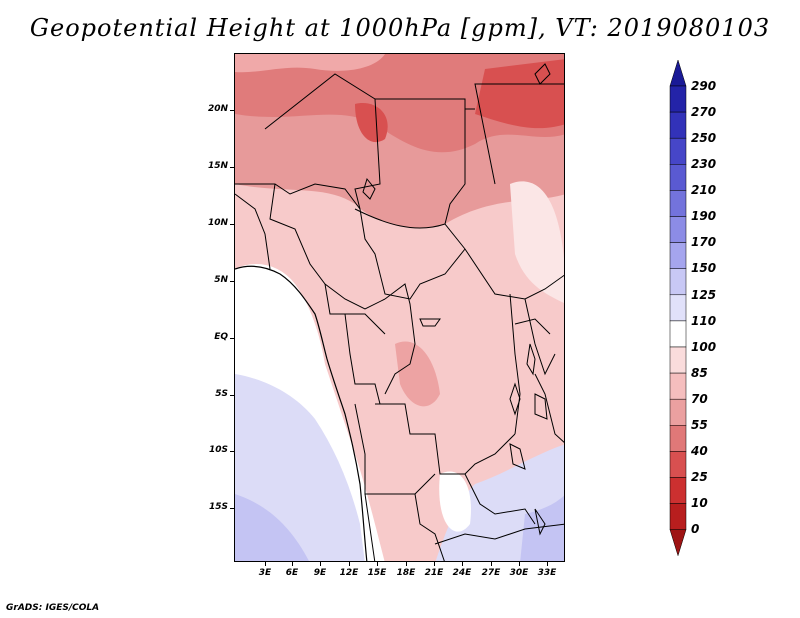 Image resolution: width=800 pixels, height=618 pixels. Describe the element at coordinates (704, 86) in the screenshot. I see `colorbar-label: 290` at that location.